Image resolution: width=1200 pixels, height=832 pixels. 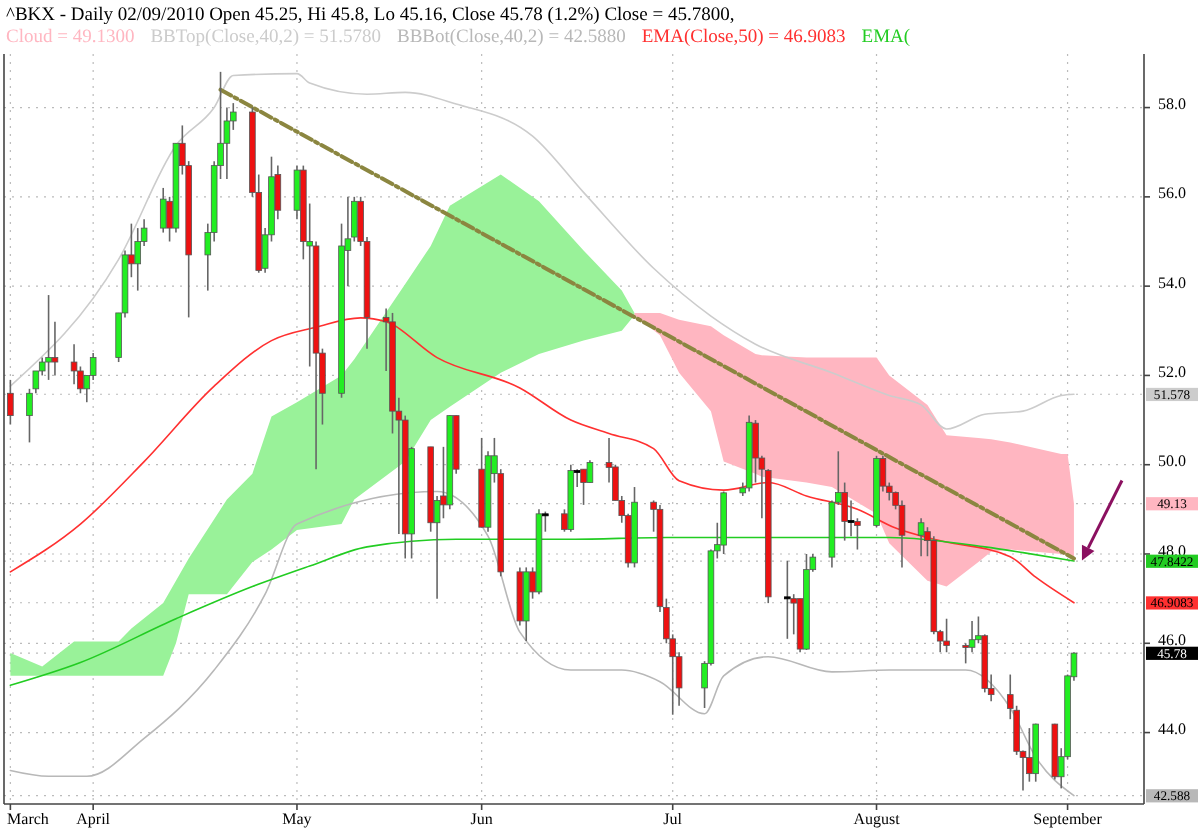 What do you see at coordinates (28, 819) in the screenshot?
I see `x-tick-label: March` at bounding box center [28, 819].